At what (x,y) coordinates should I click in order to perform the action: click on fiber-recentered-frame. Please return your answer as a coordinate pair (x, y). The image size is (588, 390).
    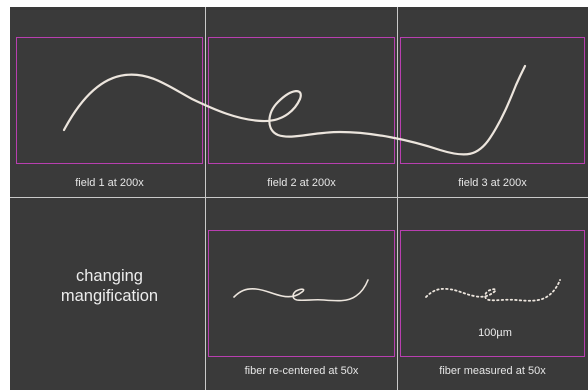
    Looking at the image, I should click on (301, 293).